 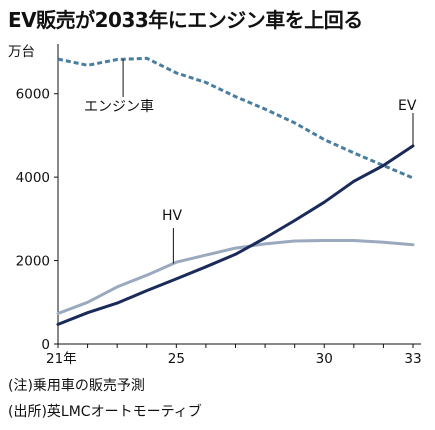 I want to click on y-tick-label: 0, so click(x=45, y=345).